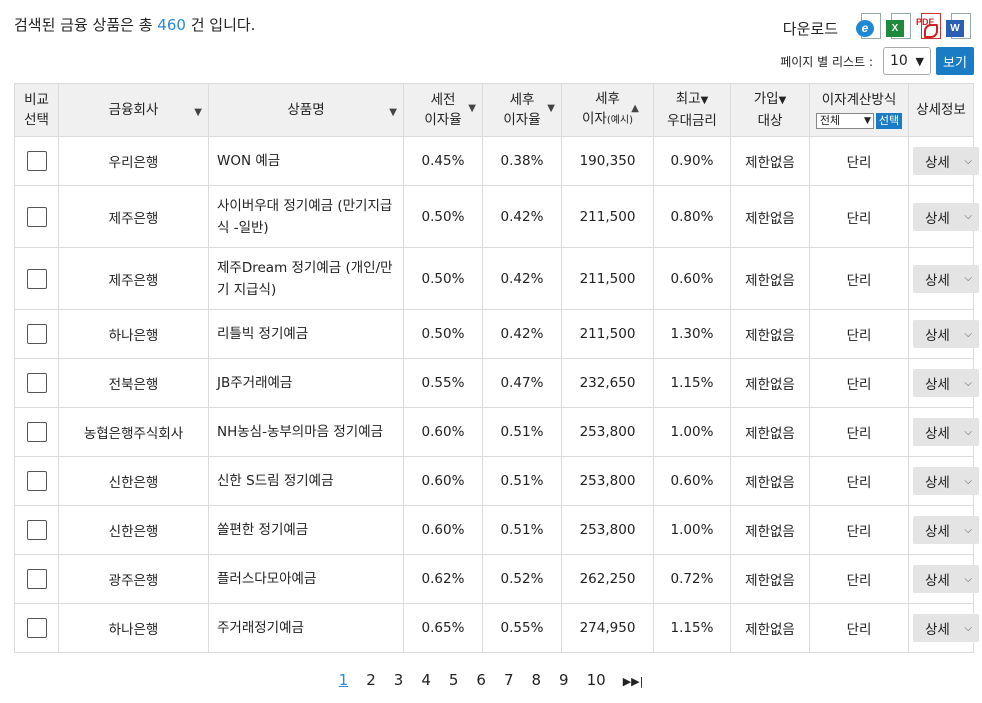 This screenshot has height=703, width=982. Describe the element at coordinates (453, 680) in the screenshot. I see `page-link: 5` at that location.